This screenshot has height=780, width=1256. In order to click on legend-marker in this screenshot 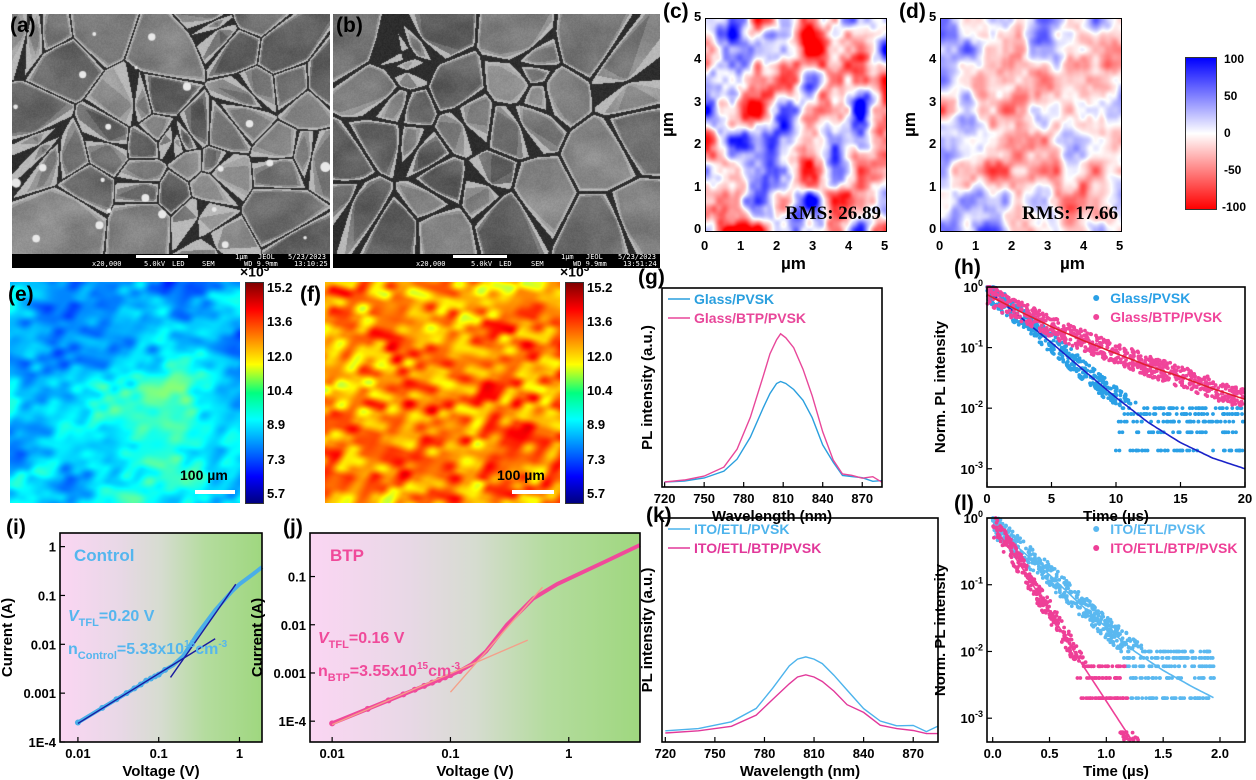, I will do `click(1096, 529)`.